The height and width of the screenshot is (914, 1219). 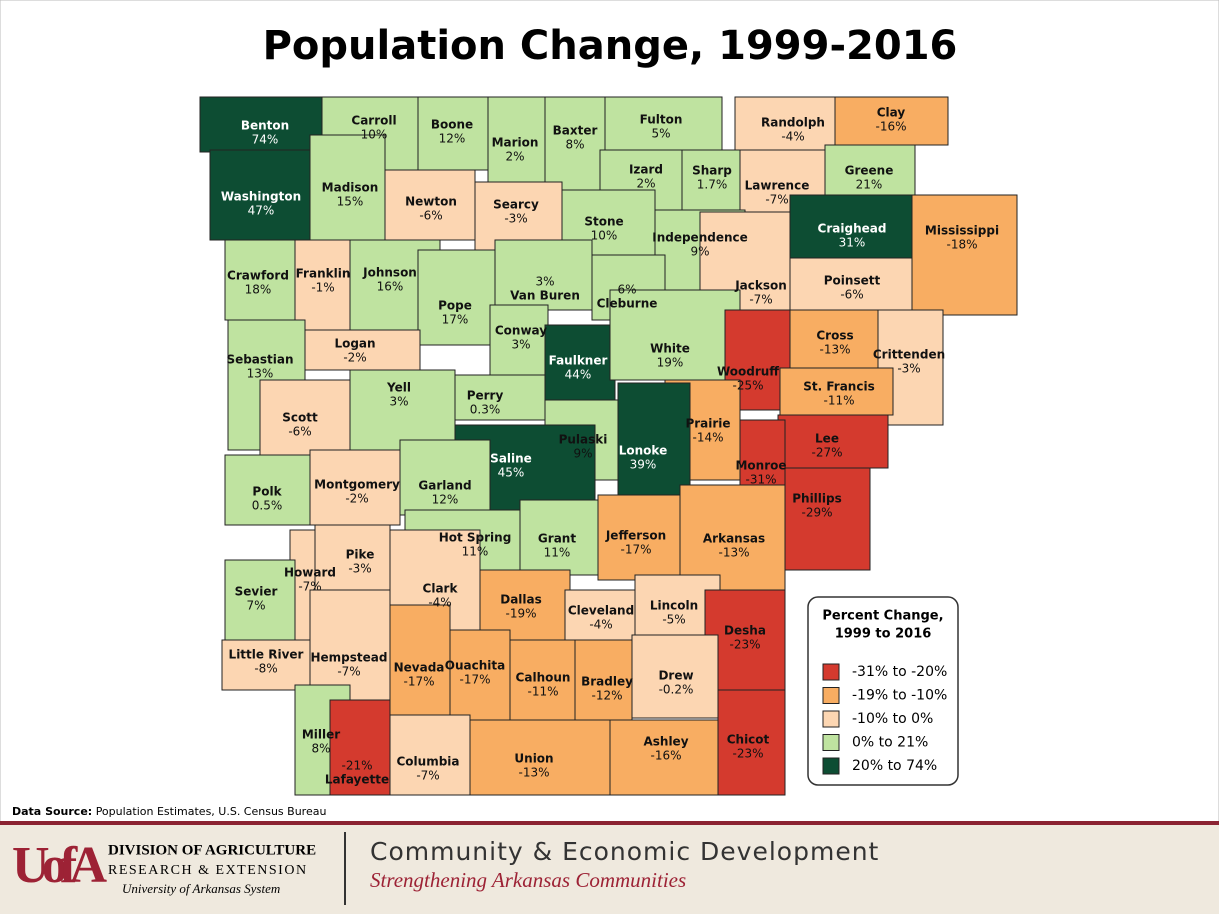 What do you see at coordinates (748, 372) in the screenshot?
I see `county-name: Woodruff` at bounding box center [748, 372].